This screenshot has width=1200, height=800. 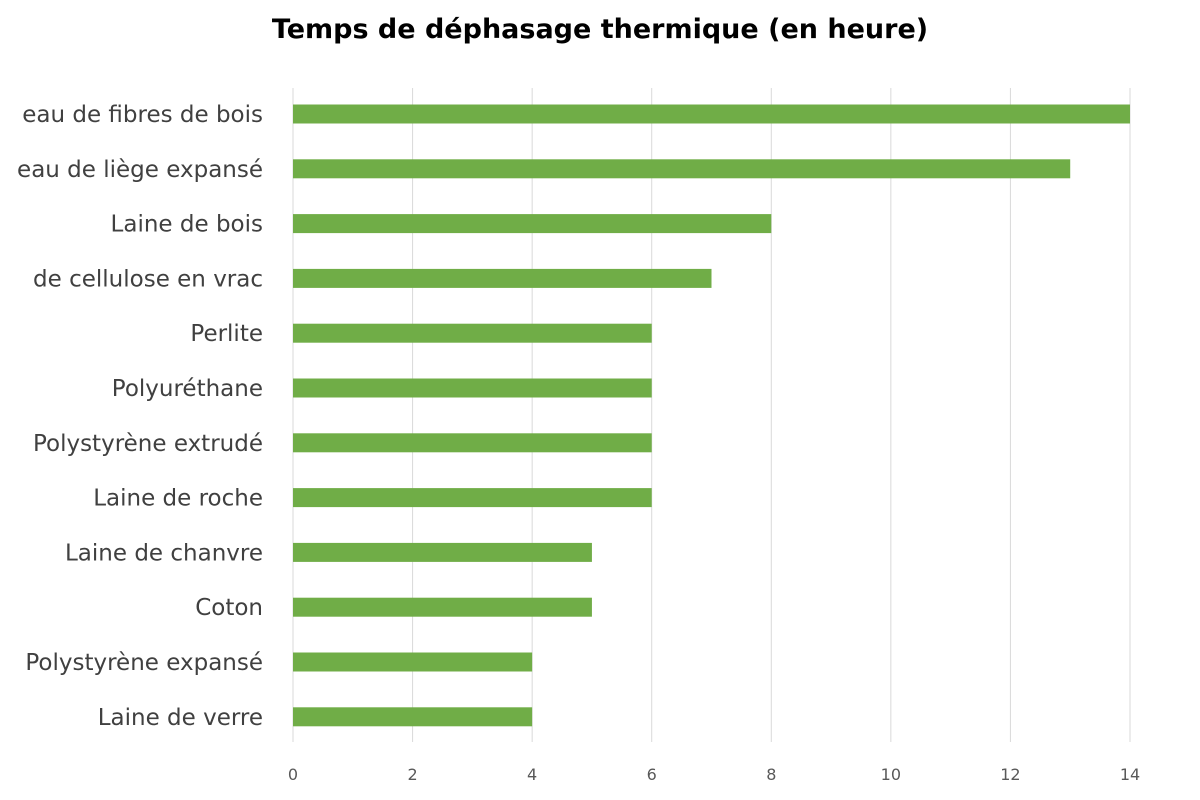 I want to click on category-label: eau de liège expansé, so click(x=140, y=170).